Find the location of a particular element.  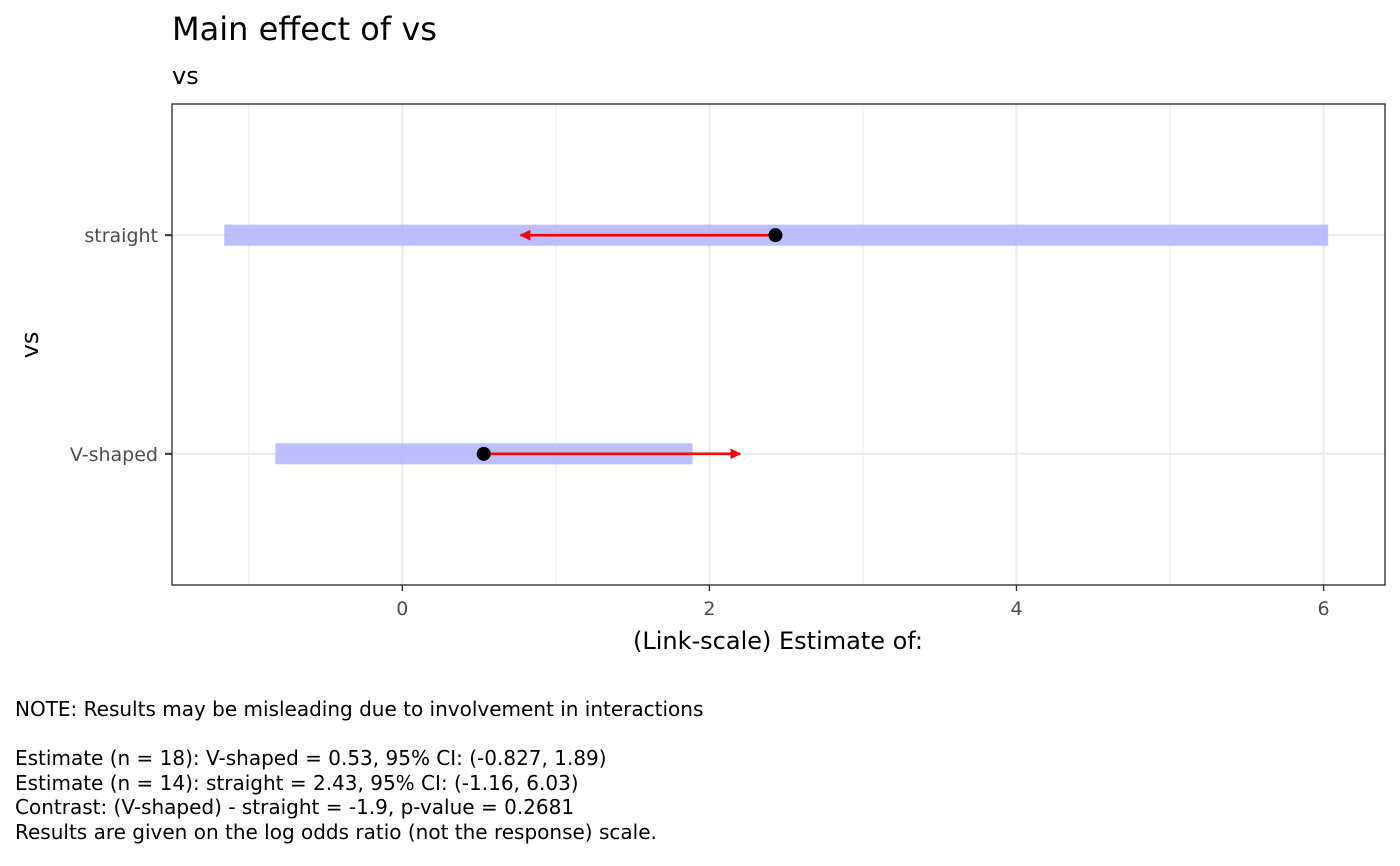

estimate-point-straight is located at coordinates (775, 235).